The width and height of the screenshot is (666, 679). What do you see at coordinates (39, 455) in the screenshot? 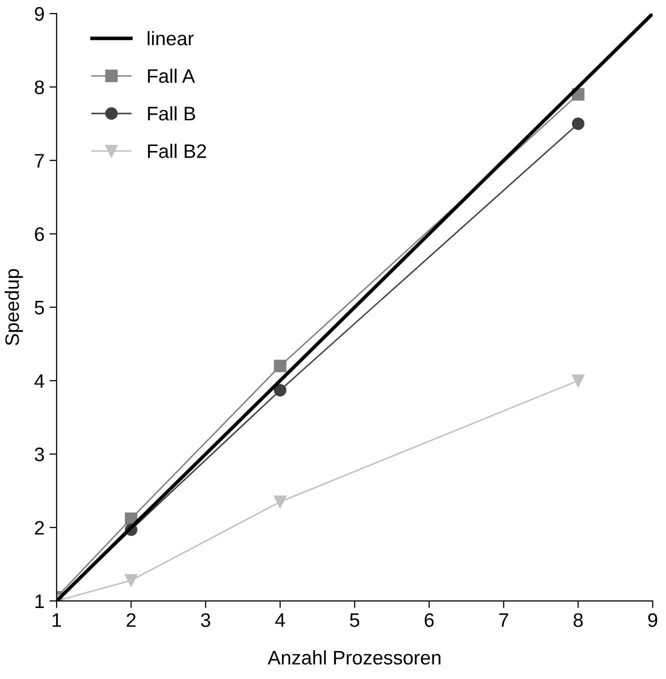
I see `y-tick-label: 3` at bounding box center [39, 455].